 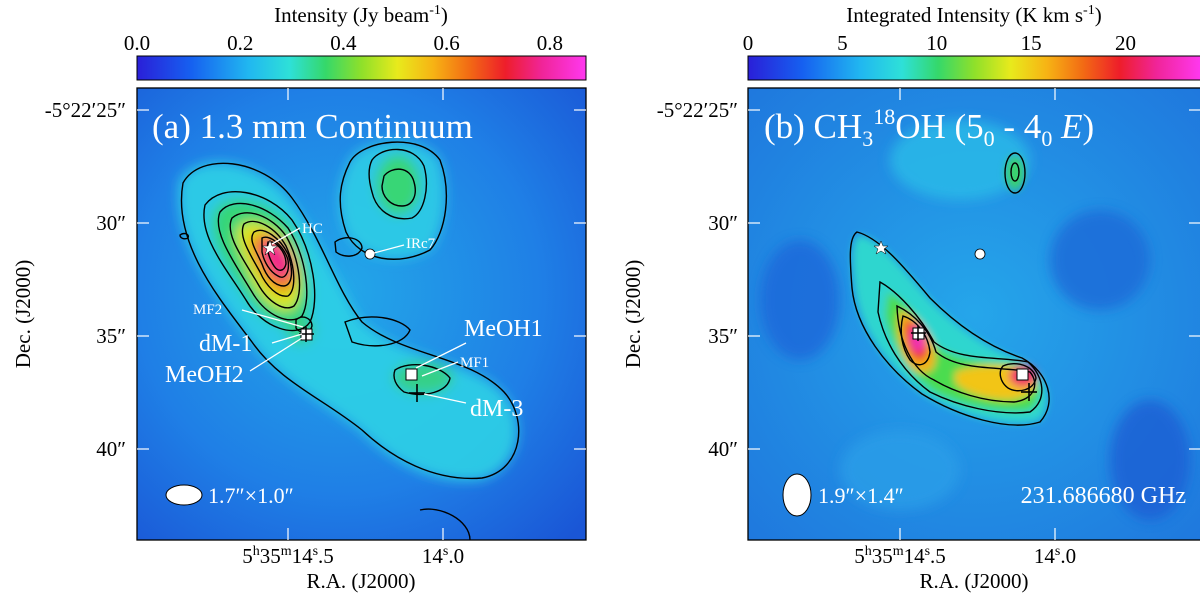 What do you see at coordinates (207, 310) in the screenshot?
I see `svg-text: MF2` at bounding box center [207, 310].